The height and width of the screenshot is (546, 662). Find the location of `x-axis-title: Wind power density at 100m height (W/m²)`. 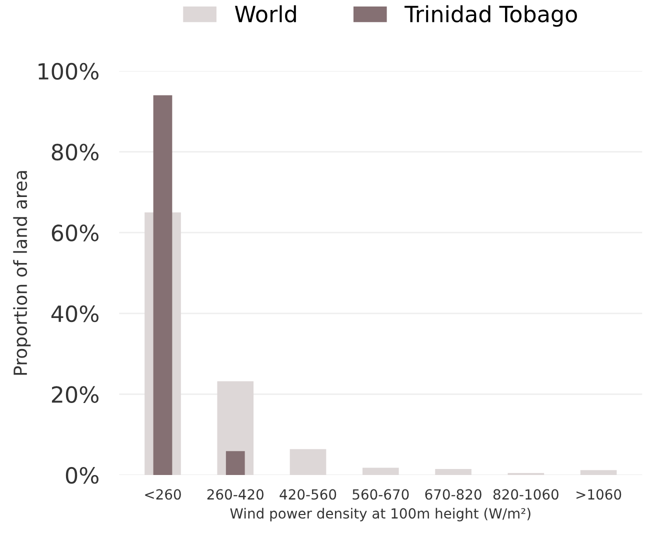

x-axis-title: Wind power density at 100m height (W/m²) is located at coordinates (380, 515).